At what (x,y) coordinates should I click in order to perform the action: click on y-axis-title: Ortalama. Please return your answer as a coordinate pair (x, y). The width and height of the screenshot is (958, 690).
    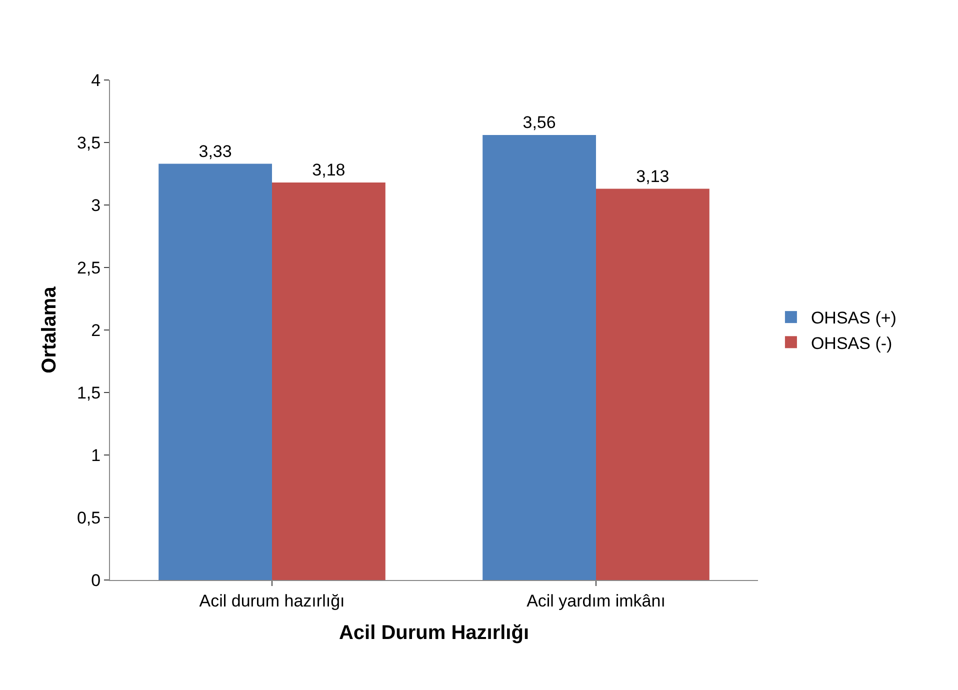
    Looking at the image, I should click on (49, 330).